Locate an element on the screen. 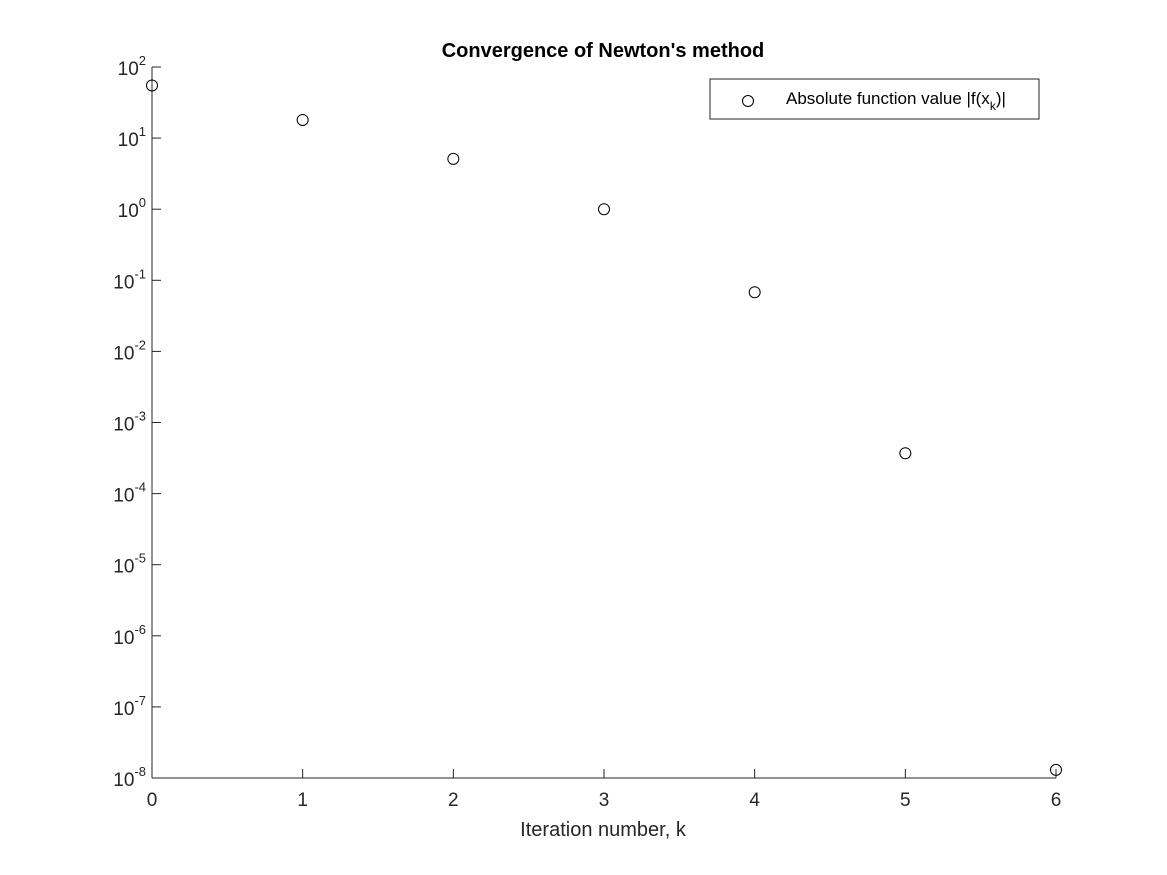  legend-label: Absolute function value |f(xk)| is located at coordinates (896, 101).